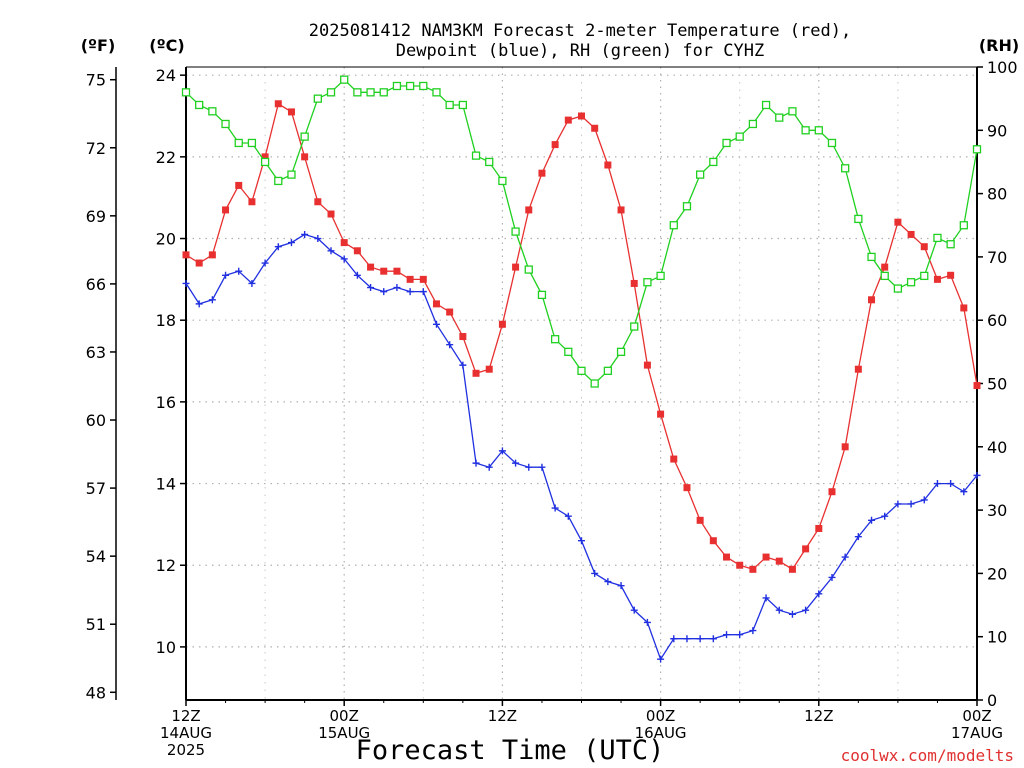 The width and height of the screenshot is (1024, 768). I want to click on rh-tick-label: 90, so click(997, 130).